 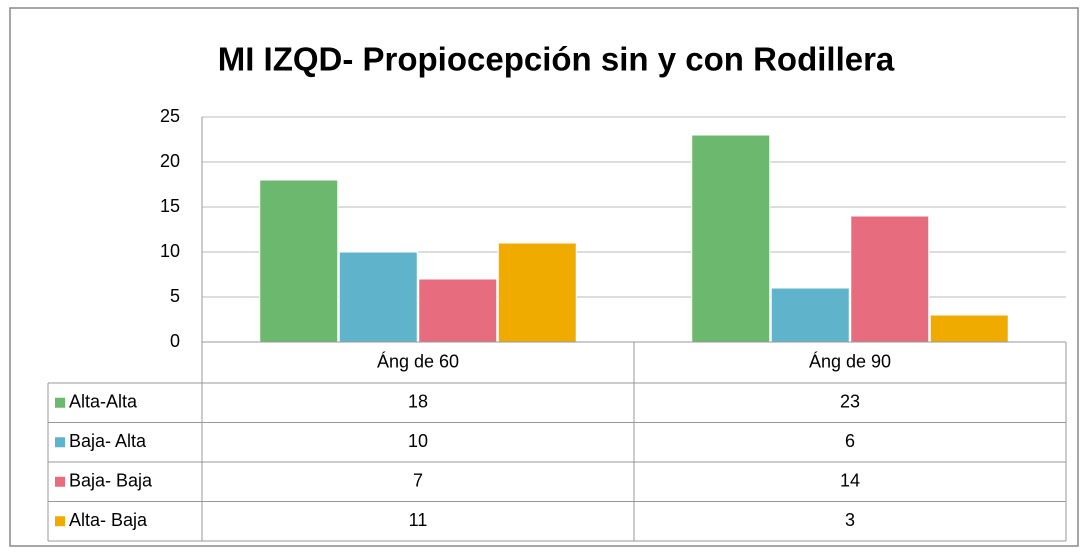 I want to click on table-value: 18, so click(x=418, y=402).